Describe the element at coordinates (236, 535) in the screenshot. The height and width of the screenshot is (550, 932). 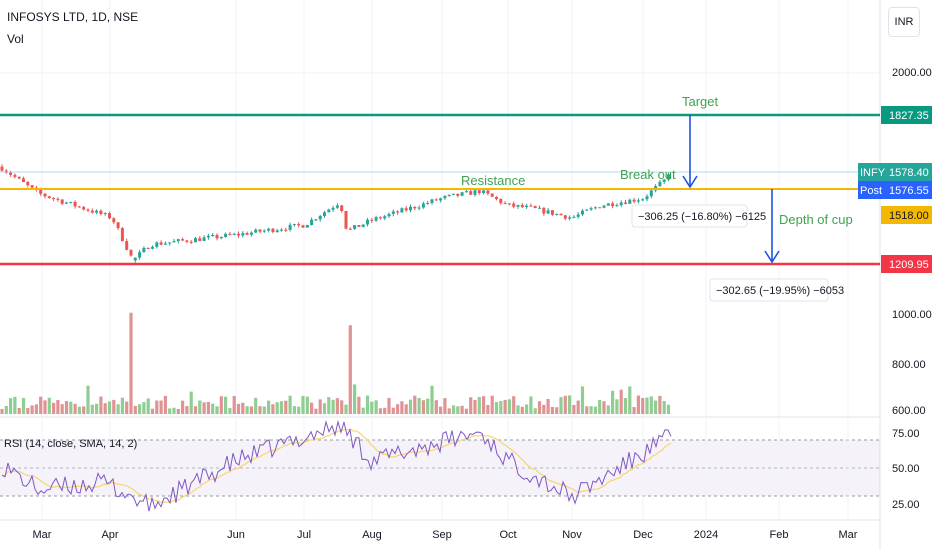
I see `x-tick-label: Jun` at that location.